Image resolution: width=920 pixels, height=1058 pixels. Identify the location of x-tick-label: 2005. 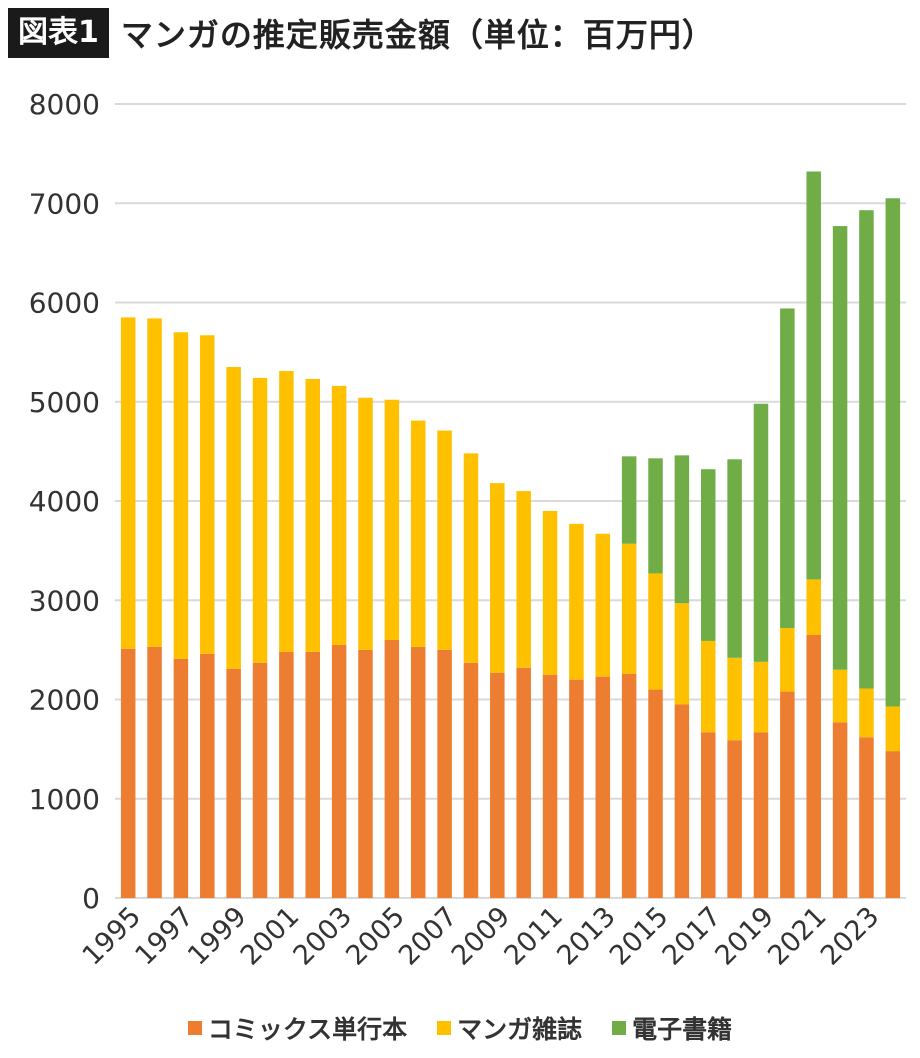
(375, 936).